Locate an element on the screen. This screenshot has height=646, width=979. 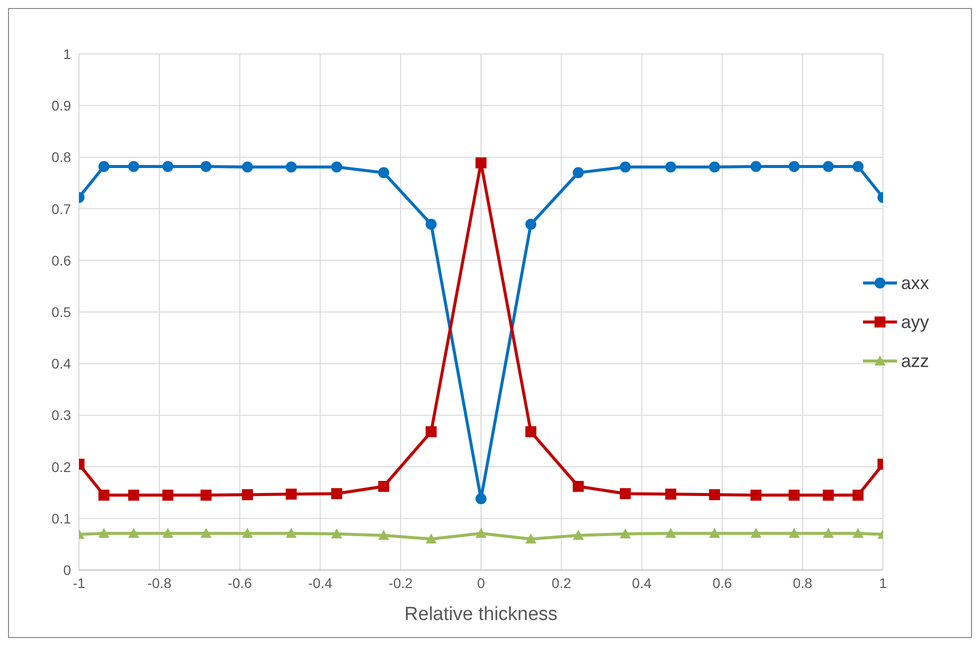
y-tick-label: 0.4 is located at coordinates (62, 364).